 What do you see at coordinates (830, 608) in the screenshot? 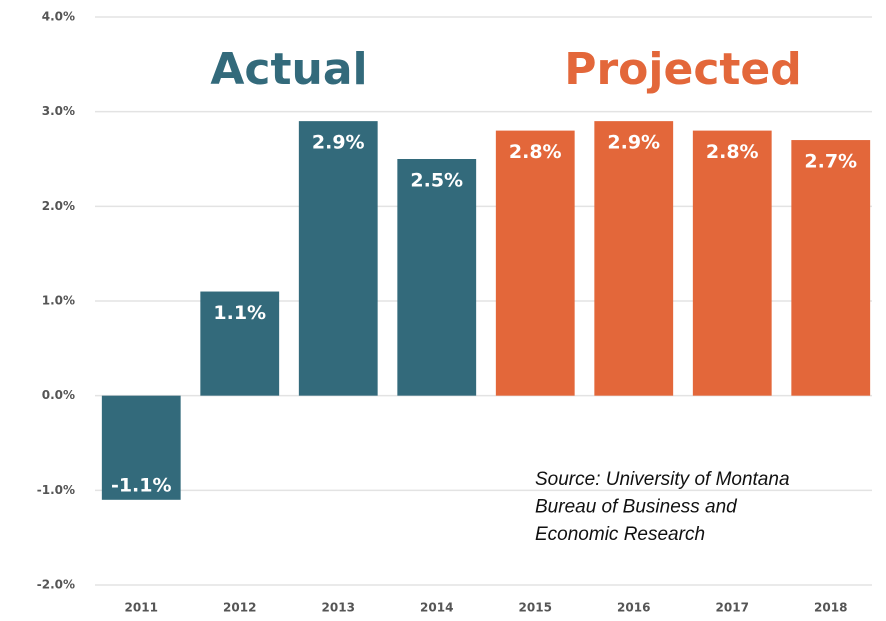
I see `x-tick-label: 2018` at bounding box center [830, 608].